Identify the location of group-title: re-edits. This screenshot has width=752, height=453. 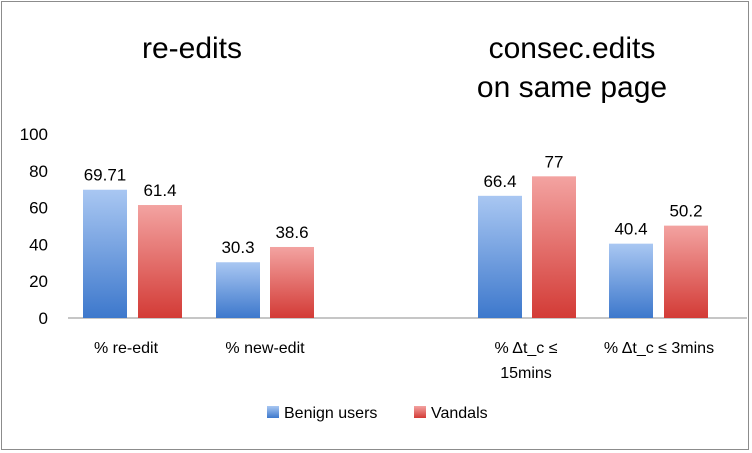
(192, 48).